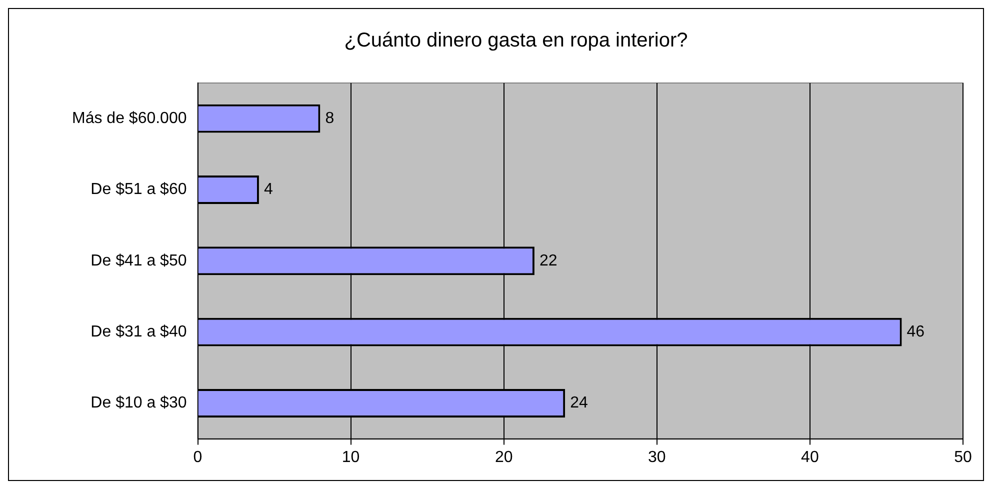  I want to click on data-label: 22, so click(548, 261).